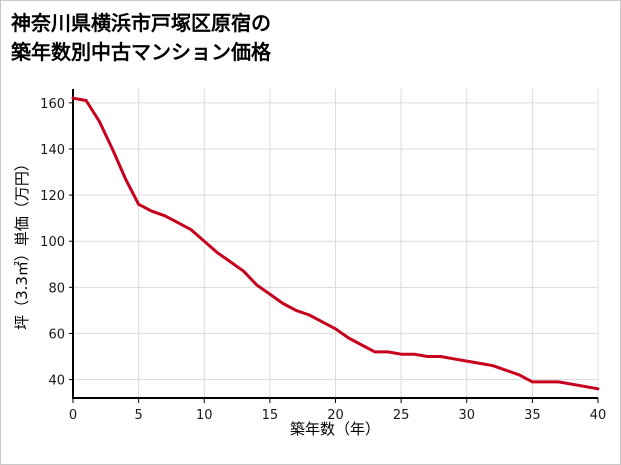 Image resolution: width=621 pixels, height=465 pixels. I want to click on svg-text: 10, so click(204, 415).